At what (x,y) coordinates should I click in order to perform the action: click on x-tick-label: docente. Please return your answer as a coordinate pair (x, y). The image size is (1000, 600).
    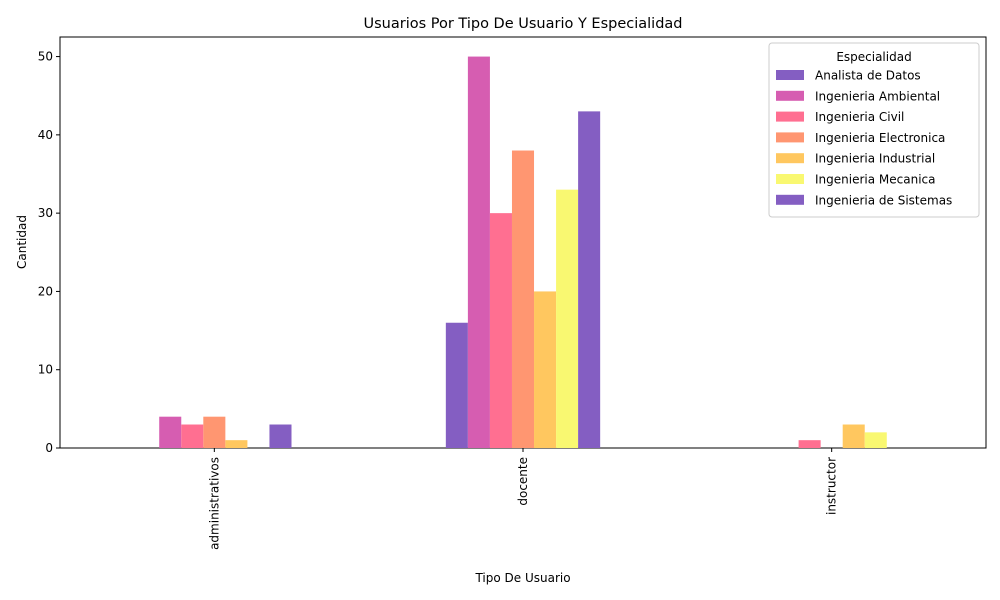
    Looking at the image, I should click on (523, 481).